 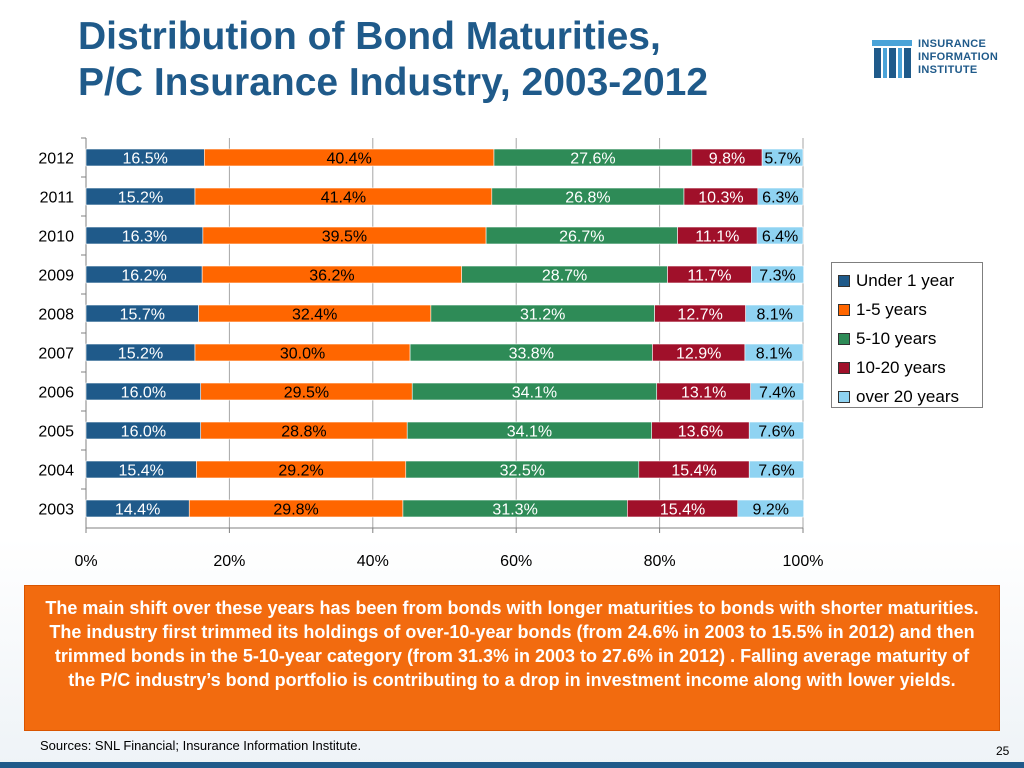 What do you see at coordinates (700, 432) in the screenshot?
I see `data-label: 13.6%` at bounding box center [700, 432].